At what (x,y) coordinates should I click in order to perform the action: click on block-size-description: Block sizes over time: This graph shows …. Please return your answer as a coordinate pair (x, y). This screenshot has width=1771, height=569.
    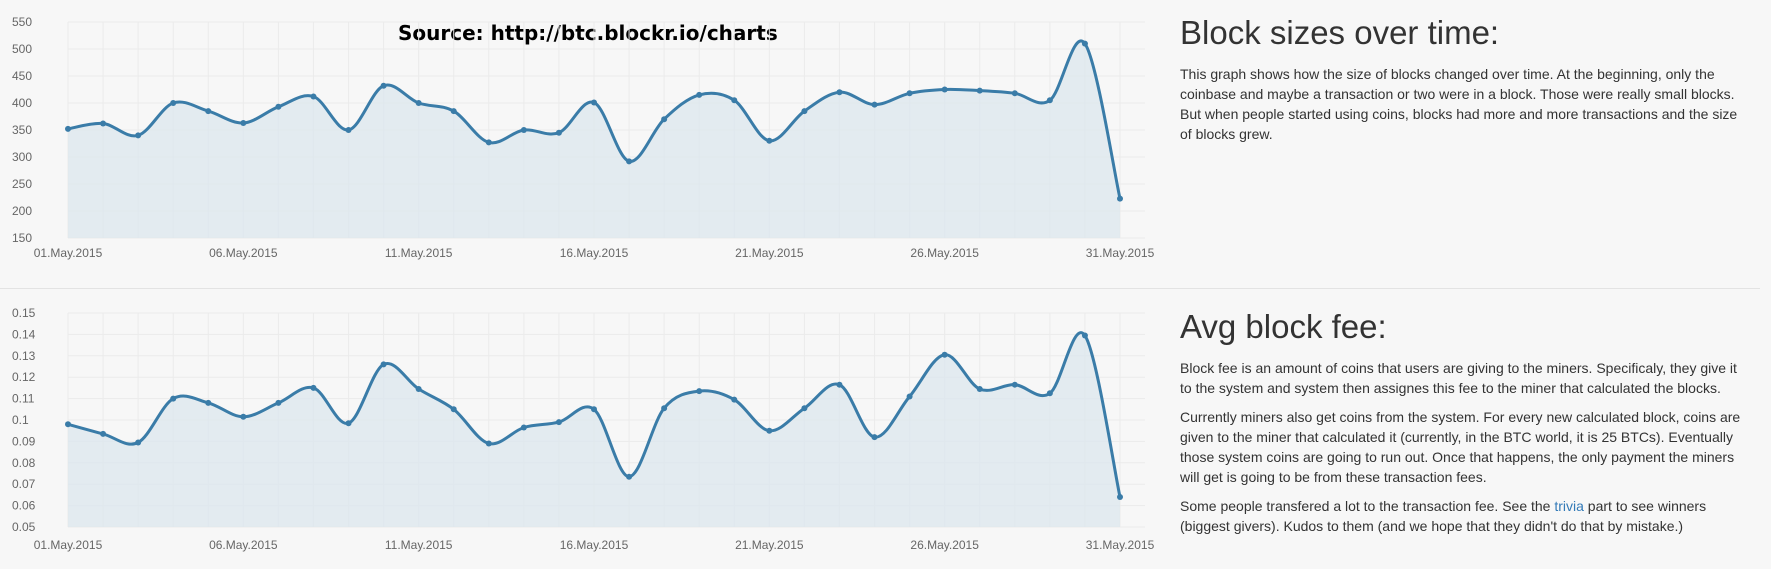
    Looking at the image, I should click on (1463, 83).